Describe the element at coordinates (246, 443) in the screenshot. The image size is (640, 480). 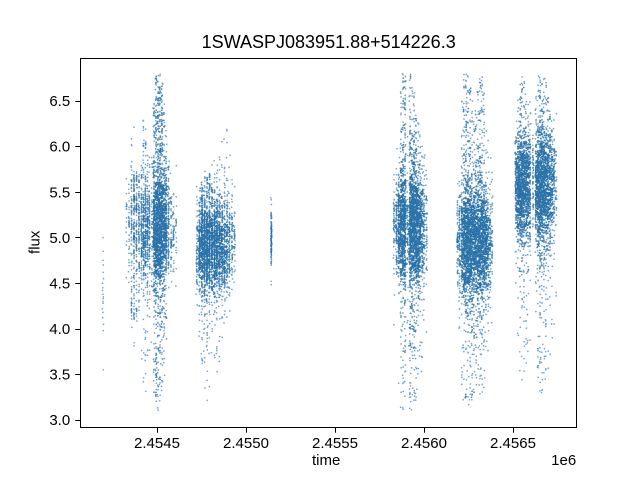
I see `svg-text: 2.4550` at that location.